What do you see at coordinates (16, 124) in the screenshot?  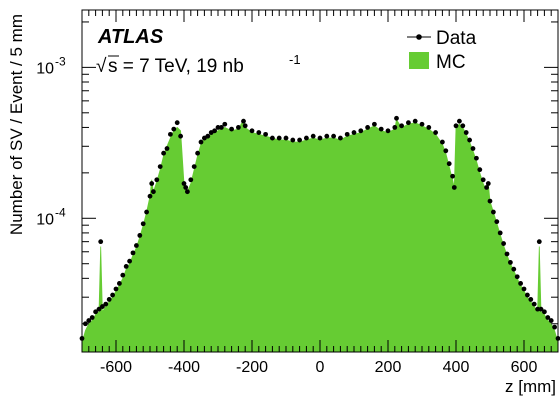 I see `y-axis-title: Number of SV / Event / 5 mm` at bounding box center [16, 124].